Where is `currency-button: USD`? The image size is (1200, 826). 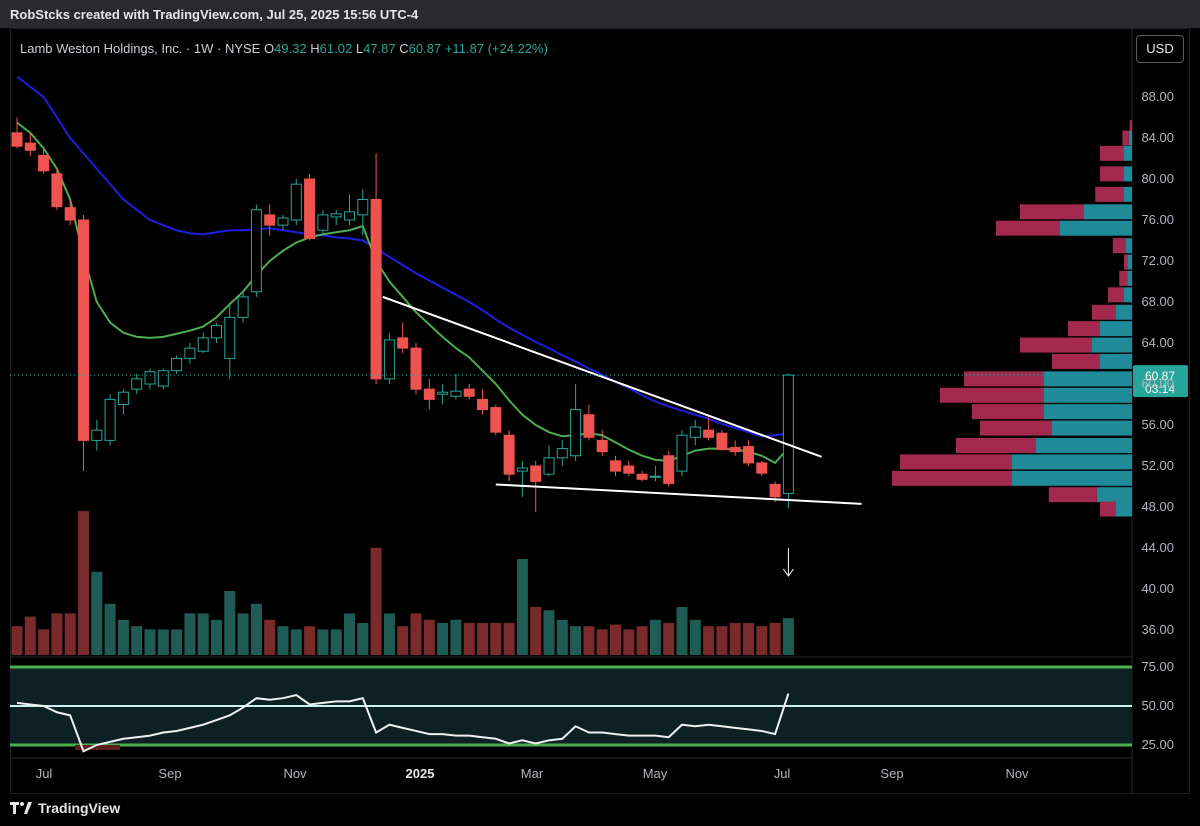
currency-button: USD is located at coordinates (1160, 49).